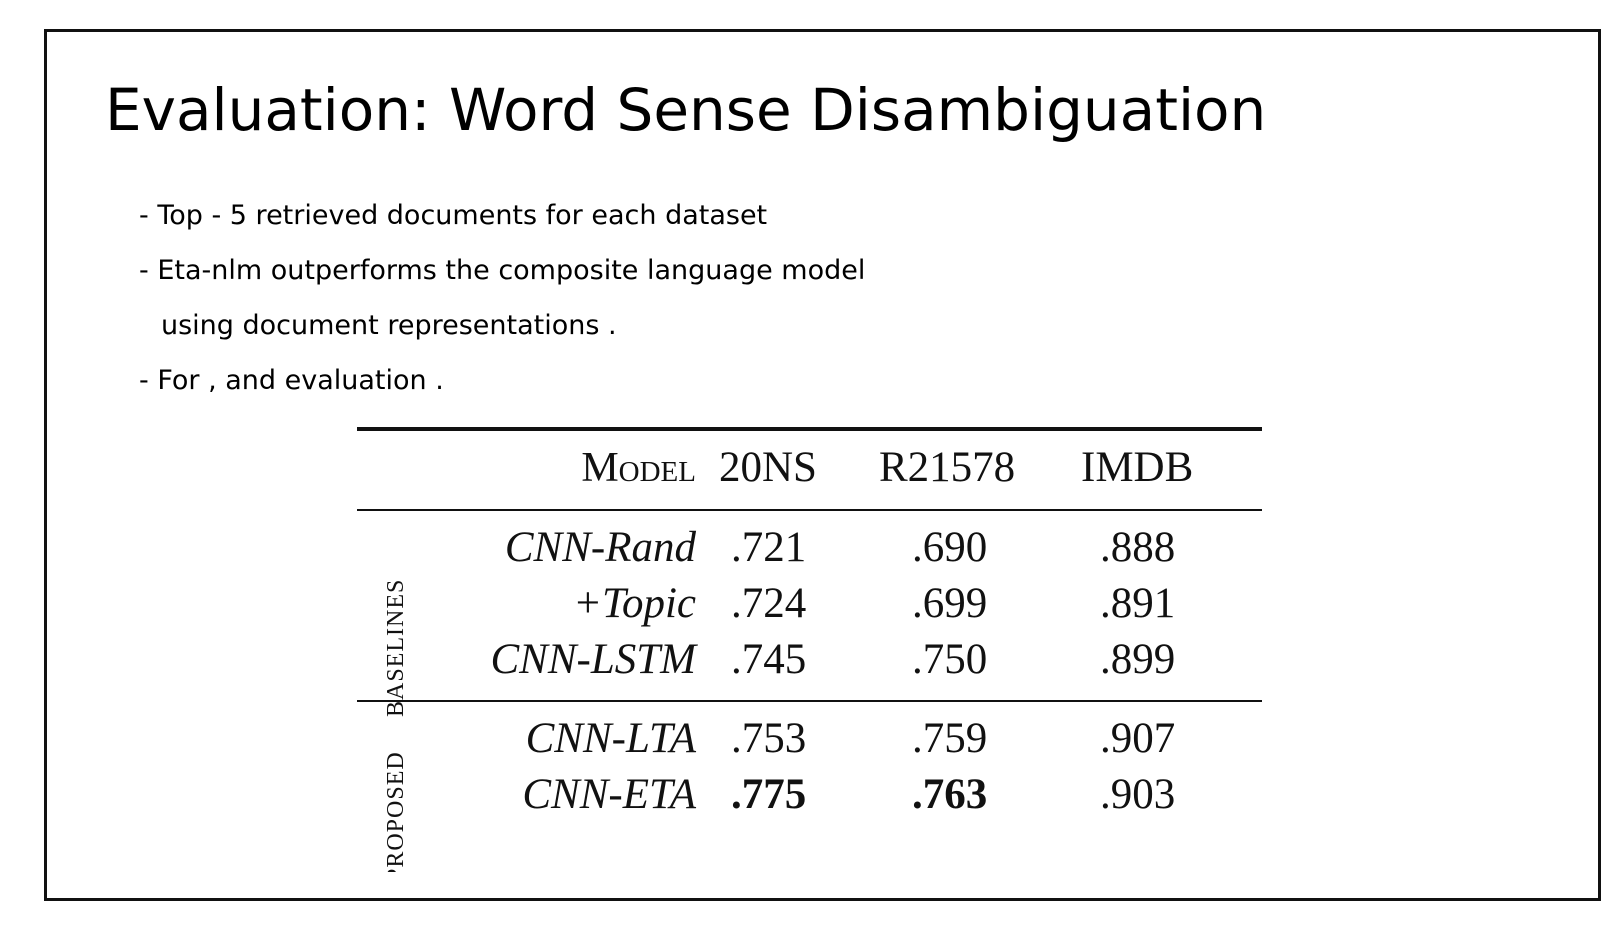 The width and height of the screenshot is (1620, 944). Describe the element at coordinates (389, 325) in the screenshot. I see `bullet-item-continuation: using document representations .` at that location.